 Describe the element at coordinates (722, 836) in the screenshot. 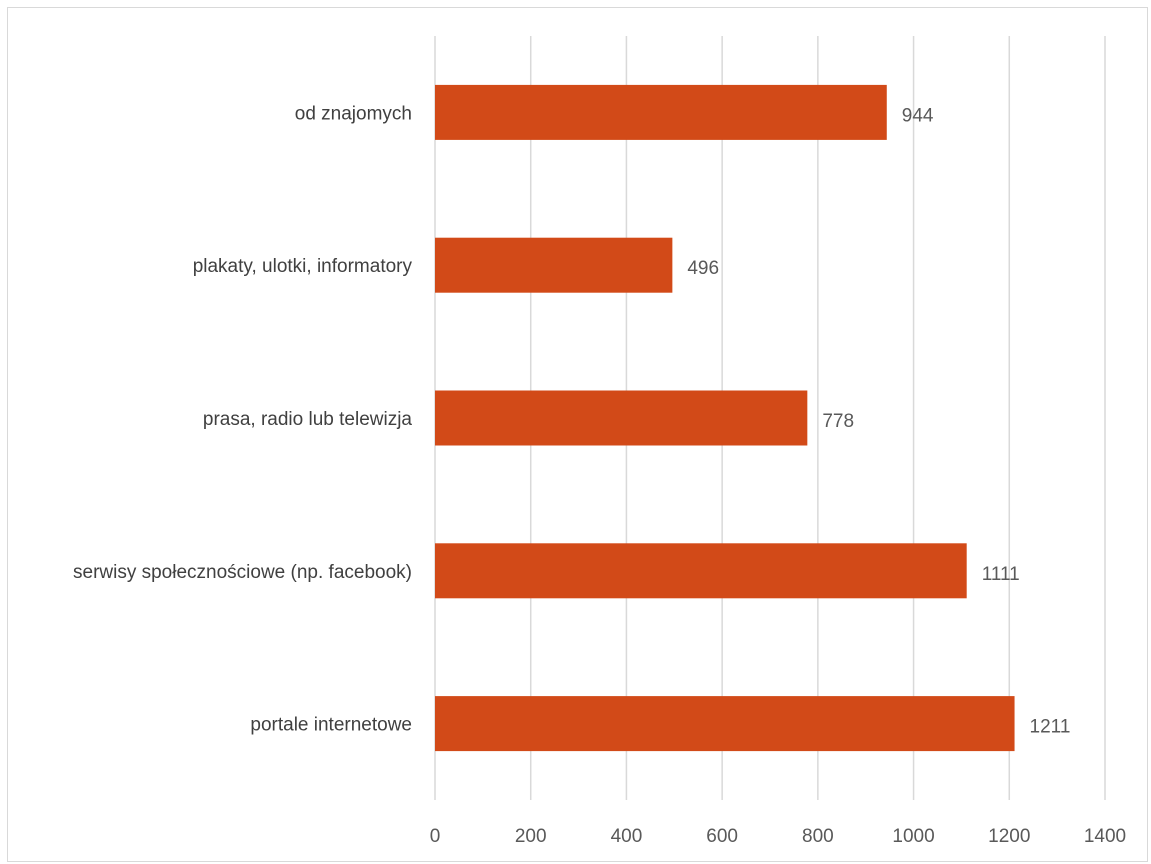

I see `x-tick-label: 600` at that location.